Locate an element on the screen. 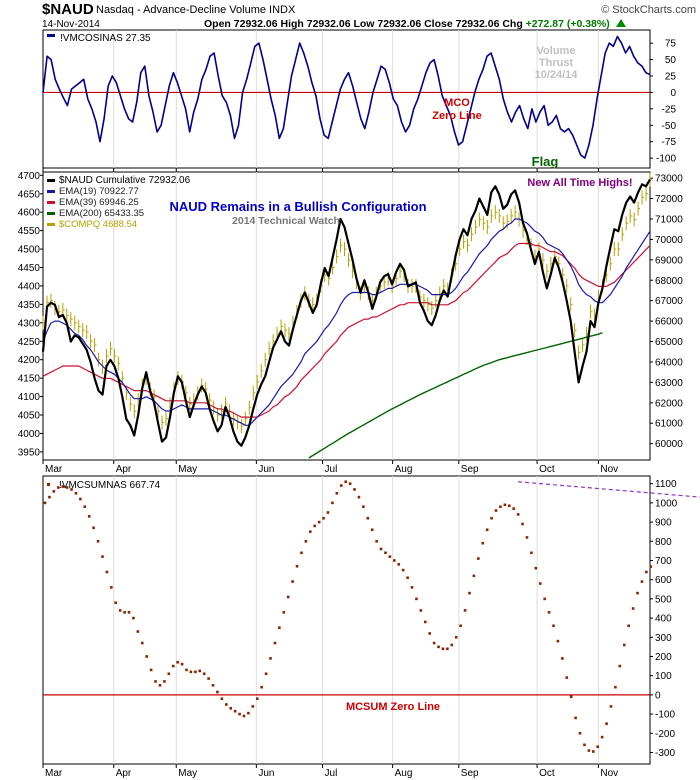 This screenshot has height=780, width=700. x-tick-label: Jun is located at coordinates (266, 773).